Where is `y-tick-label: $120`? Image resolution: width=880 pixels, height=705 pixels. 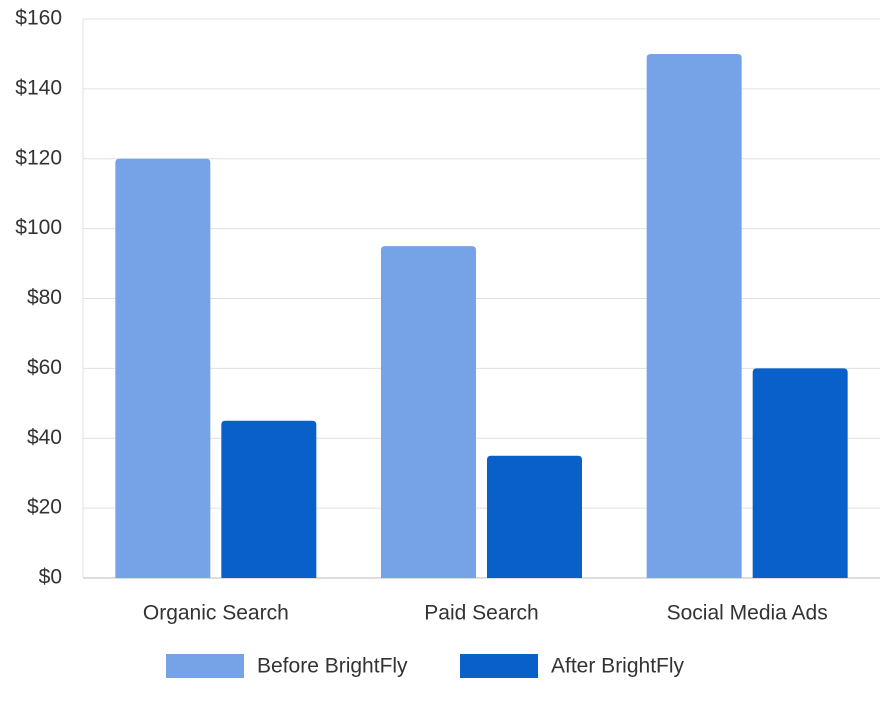 y-tick-label: $120 is located at coordinates (38, 157).